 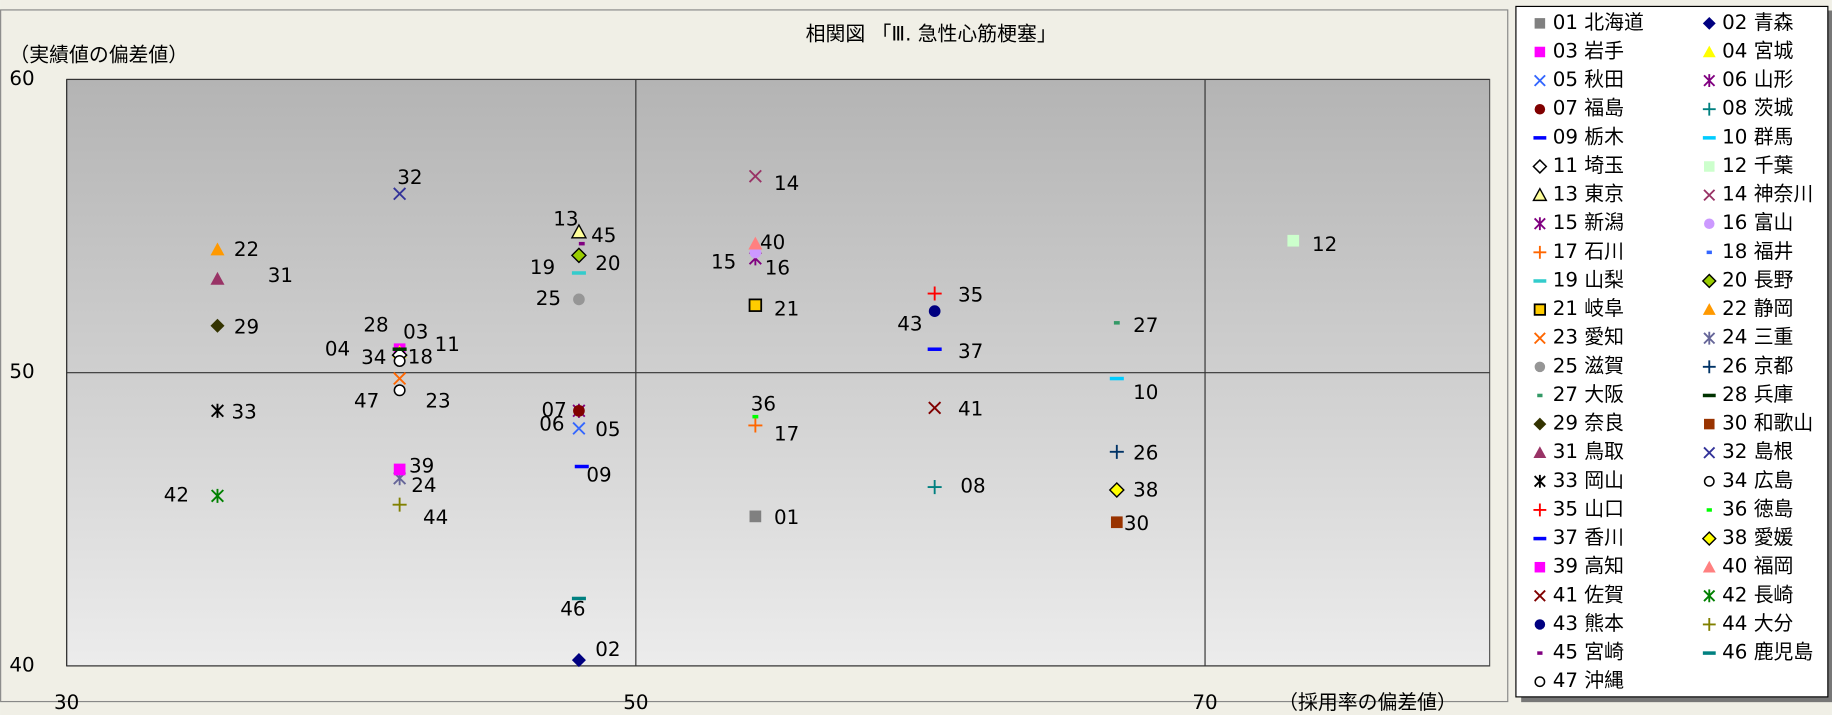 I want to click on point-label: 34, so click(x=373, y=357).